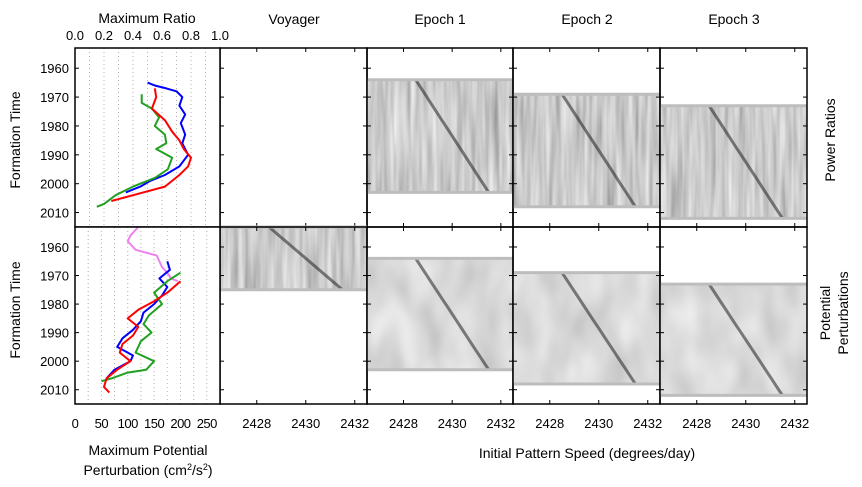 The height and width of the screenshot is (487, 862). What do you see at coordinates (162, 35) in the screenshot?
I see `top-tick-label: 0.6` at bounding box center [162, 35].